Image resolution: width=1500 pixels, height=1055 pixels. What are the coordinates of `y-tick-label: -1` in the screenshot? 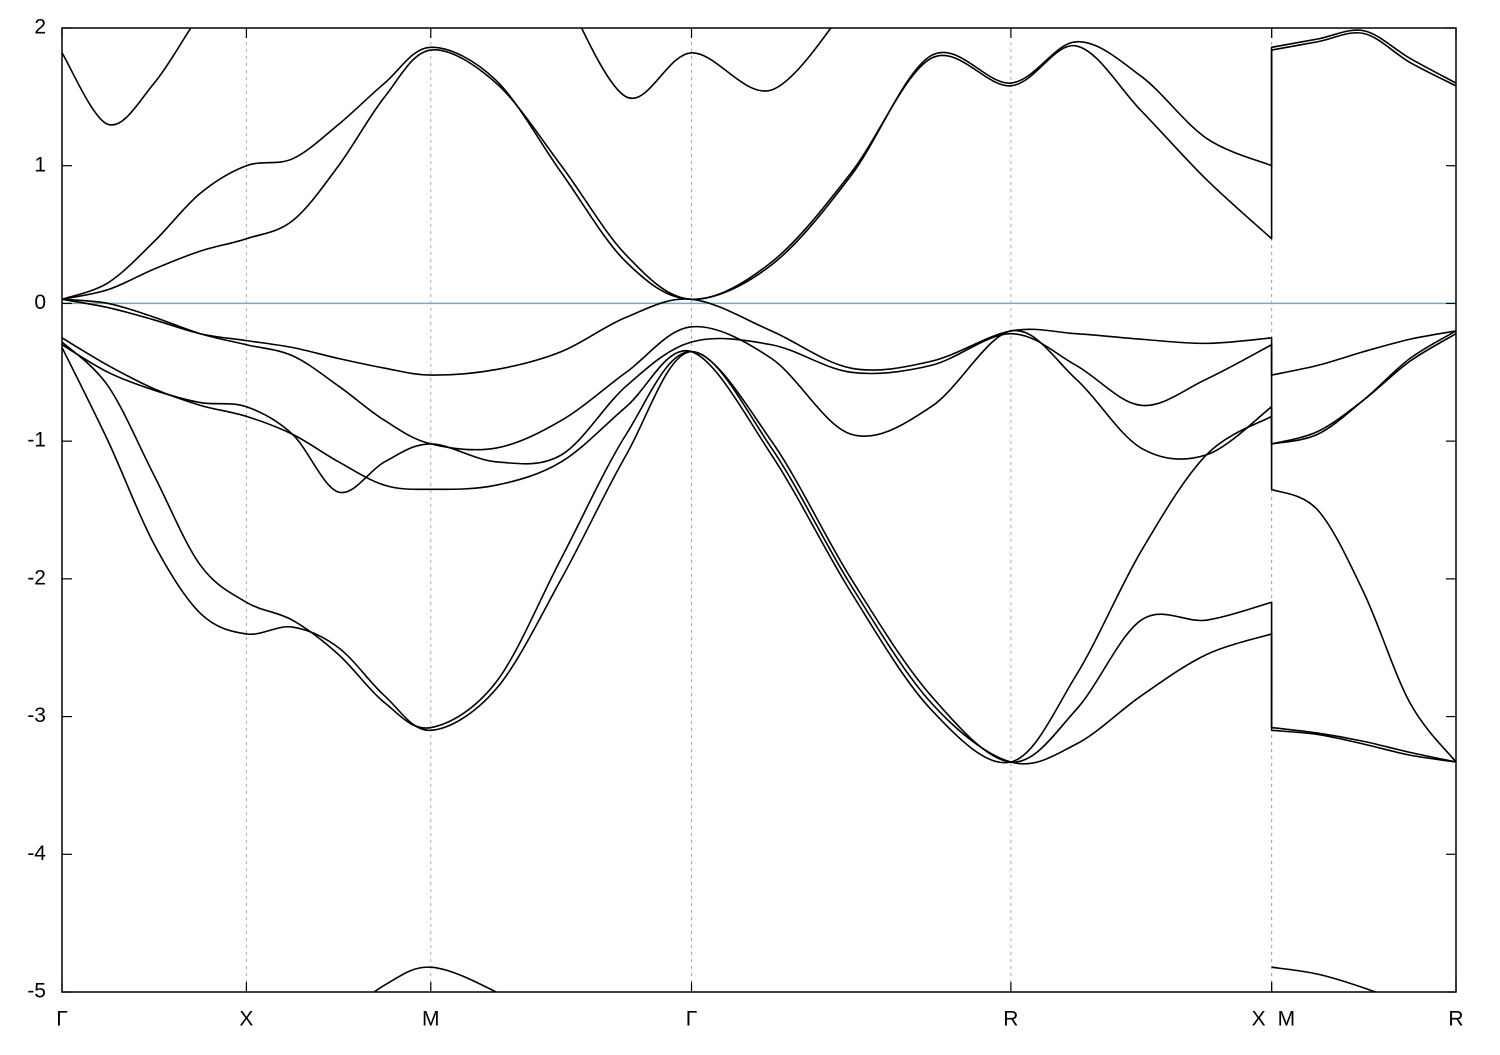 It's located at (36, 440).